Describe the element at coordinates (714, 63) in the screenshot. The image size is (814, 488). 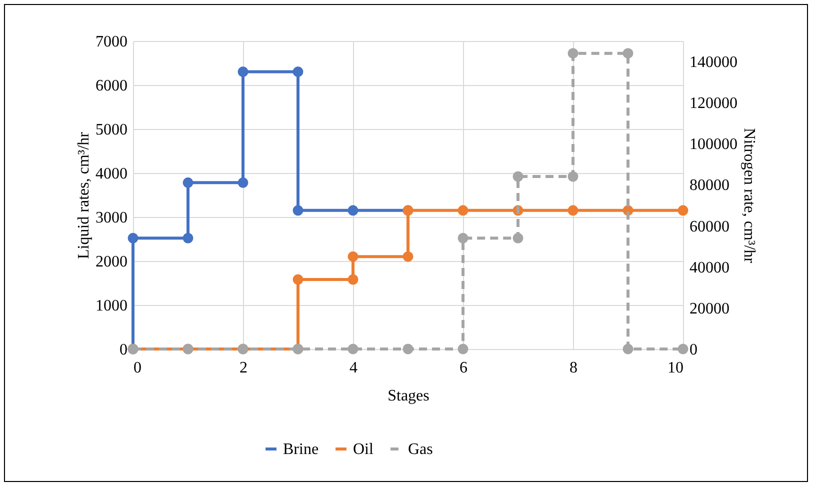
I see `y2-tick-label: 140000` at that location.